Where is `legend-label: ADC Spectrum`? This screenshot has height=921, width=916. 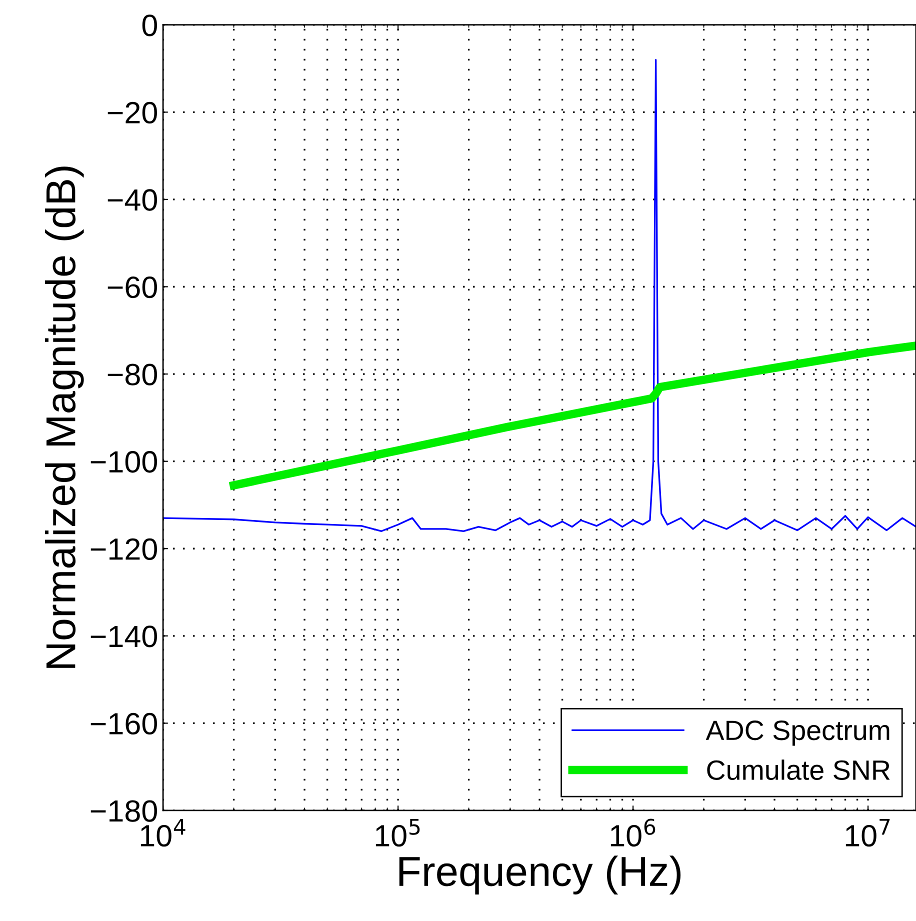 legend-label: ADC Spectrum is located at coordinates (798, 733).